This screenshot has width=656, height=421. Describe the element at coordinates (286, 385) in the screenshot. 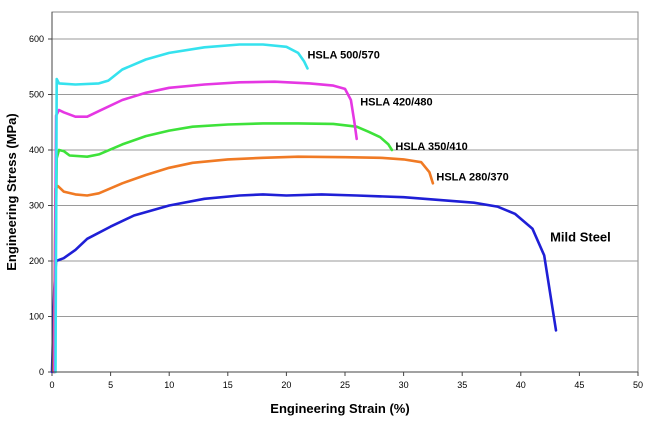

I see `x-tick-label: 20` at that location.